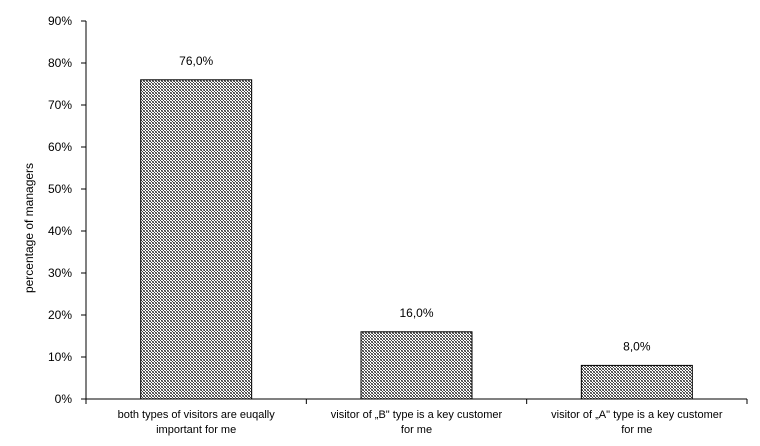  What do you see at coordinates (60, 63) in the screenshot?
I see `y-tick-label: 80%` at bounding box center [60, 63].